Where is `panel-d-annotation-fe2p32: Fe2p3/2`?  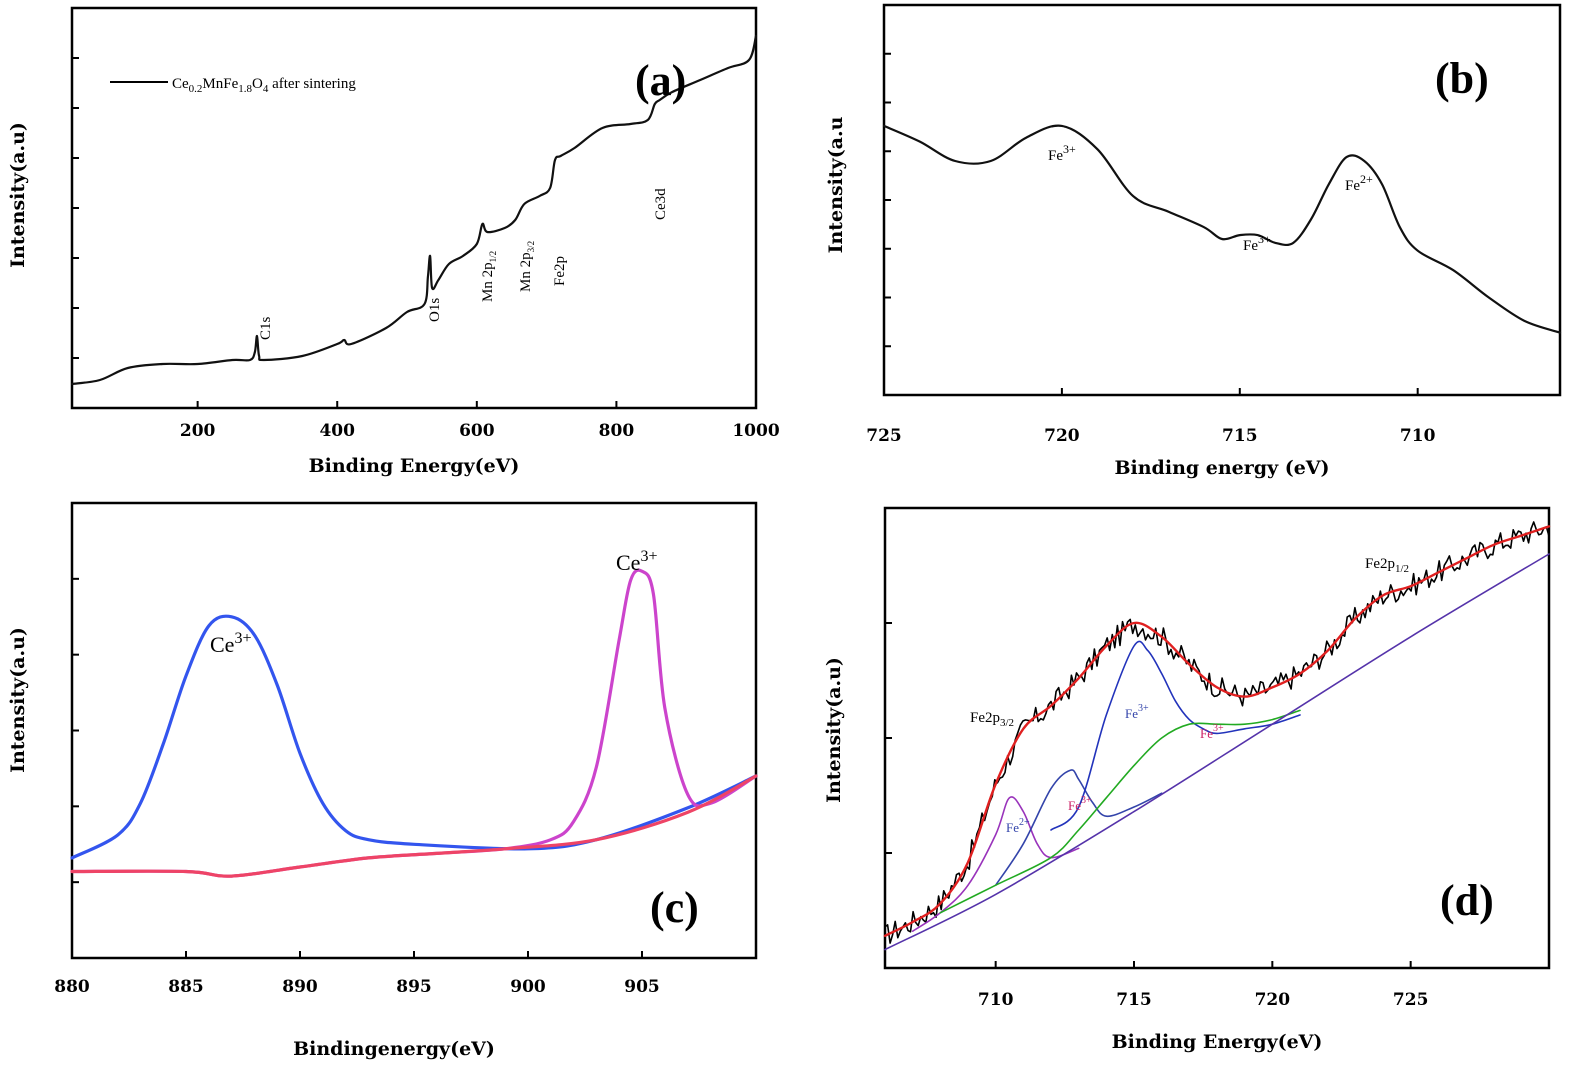
panel-d-annotation-fe2p32: Fe2p3/2 is located at coordinates (992, 719).